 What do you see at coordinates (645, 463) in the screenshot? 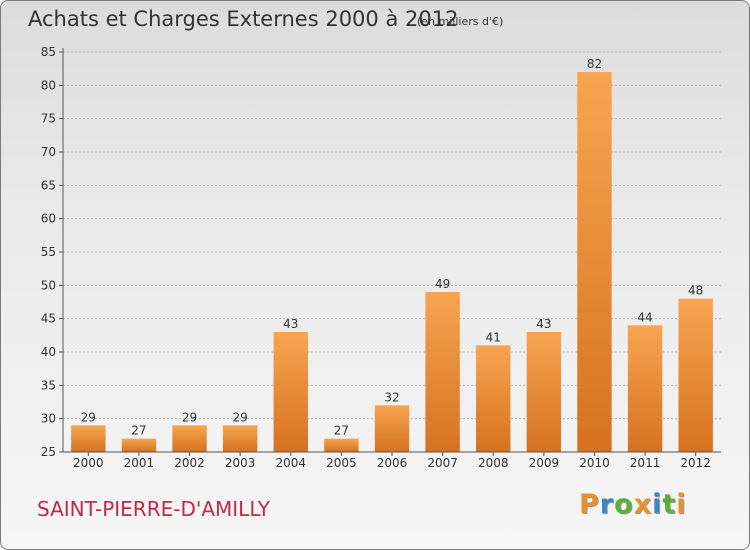
I see `x-tick-label: 2011` at bounding box center [645, 463].